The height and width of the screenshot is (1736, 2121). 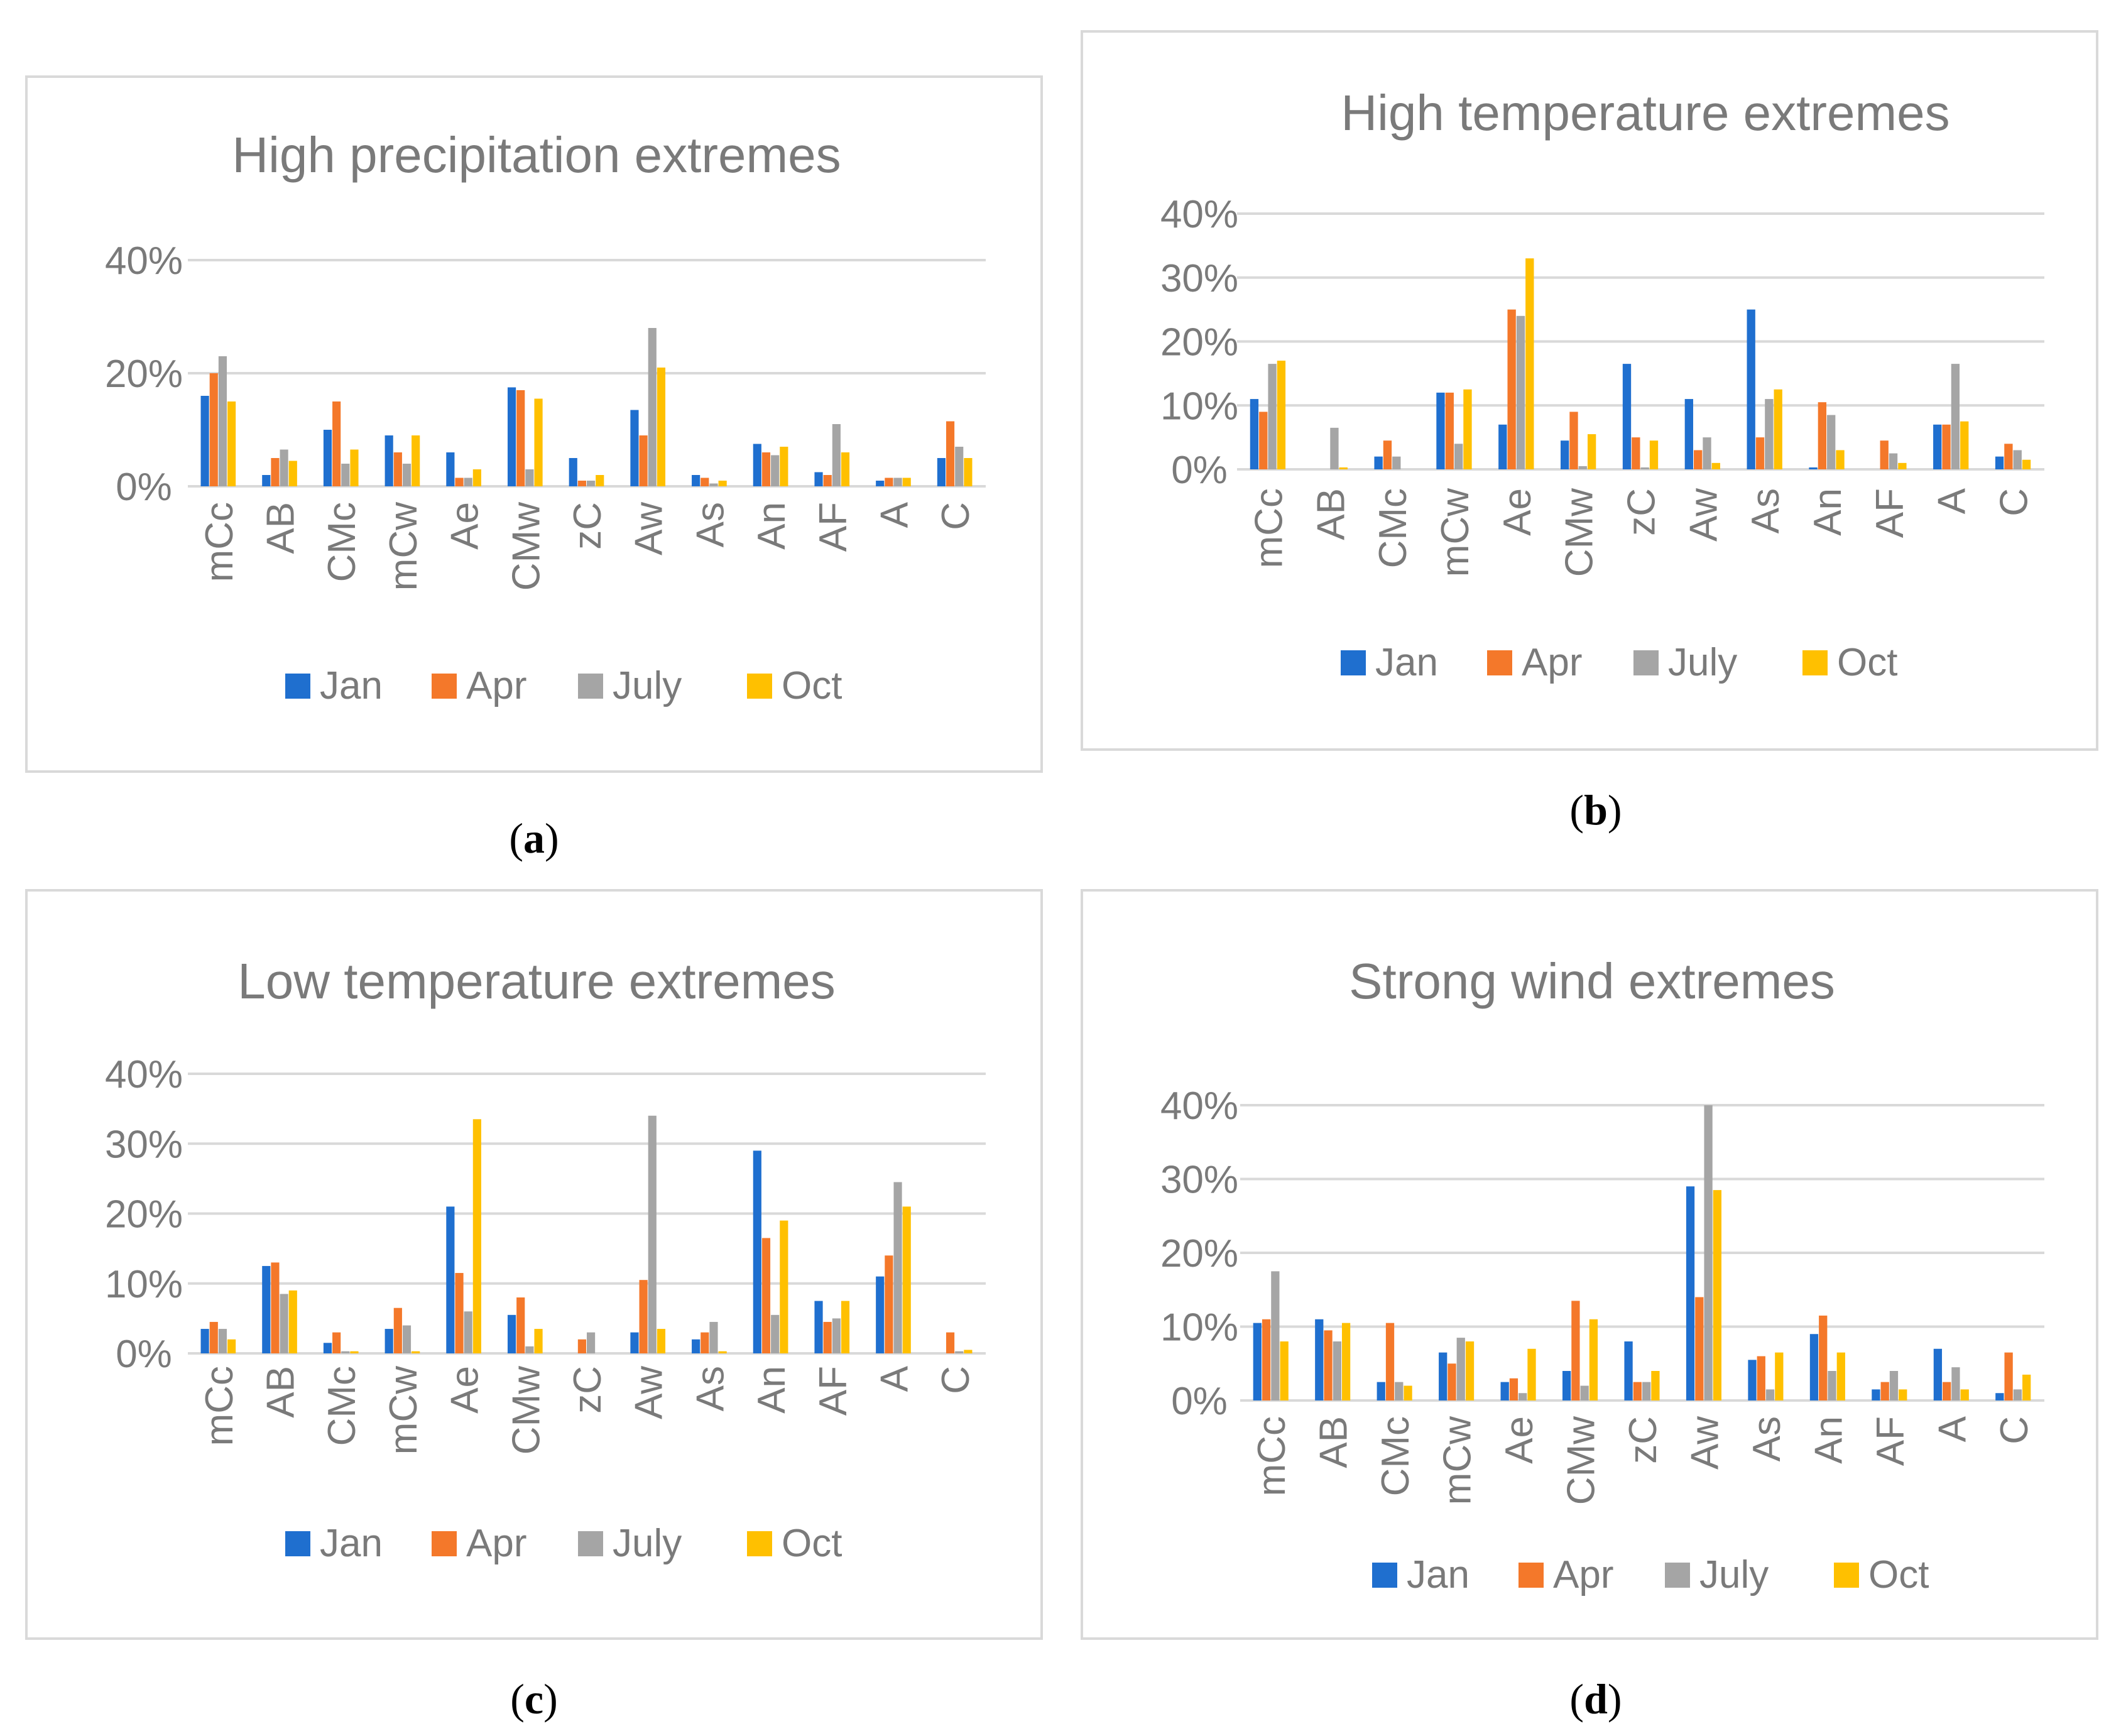 What do you see at coordinates (219, 1406) in the screenshot?
I see `x-tick-label: mCc` at bounding box center [219, 1406].